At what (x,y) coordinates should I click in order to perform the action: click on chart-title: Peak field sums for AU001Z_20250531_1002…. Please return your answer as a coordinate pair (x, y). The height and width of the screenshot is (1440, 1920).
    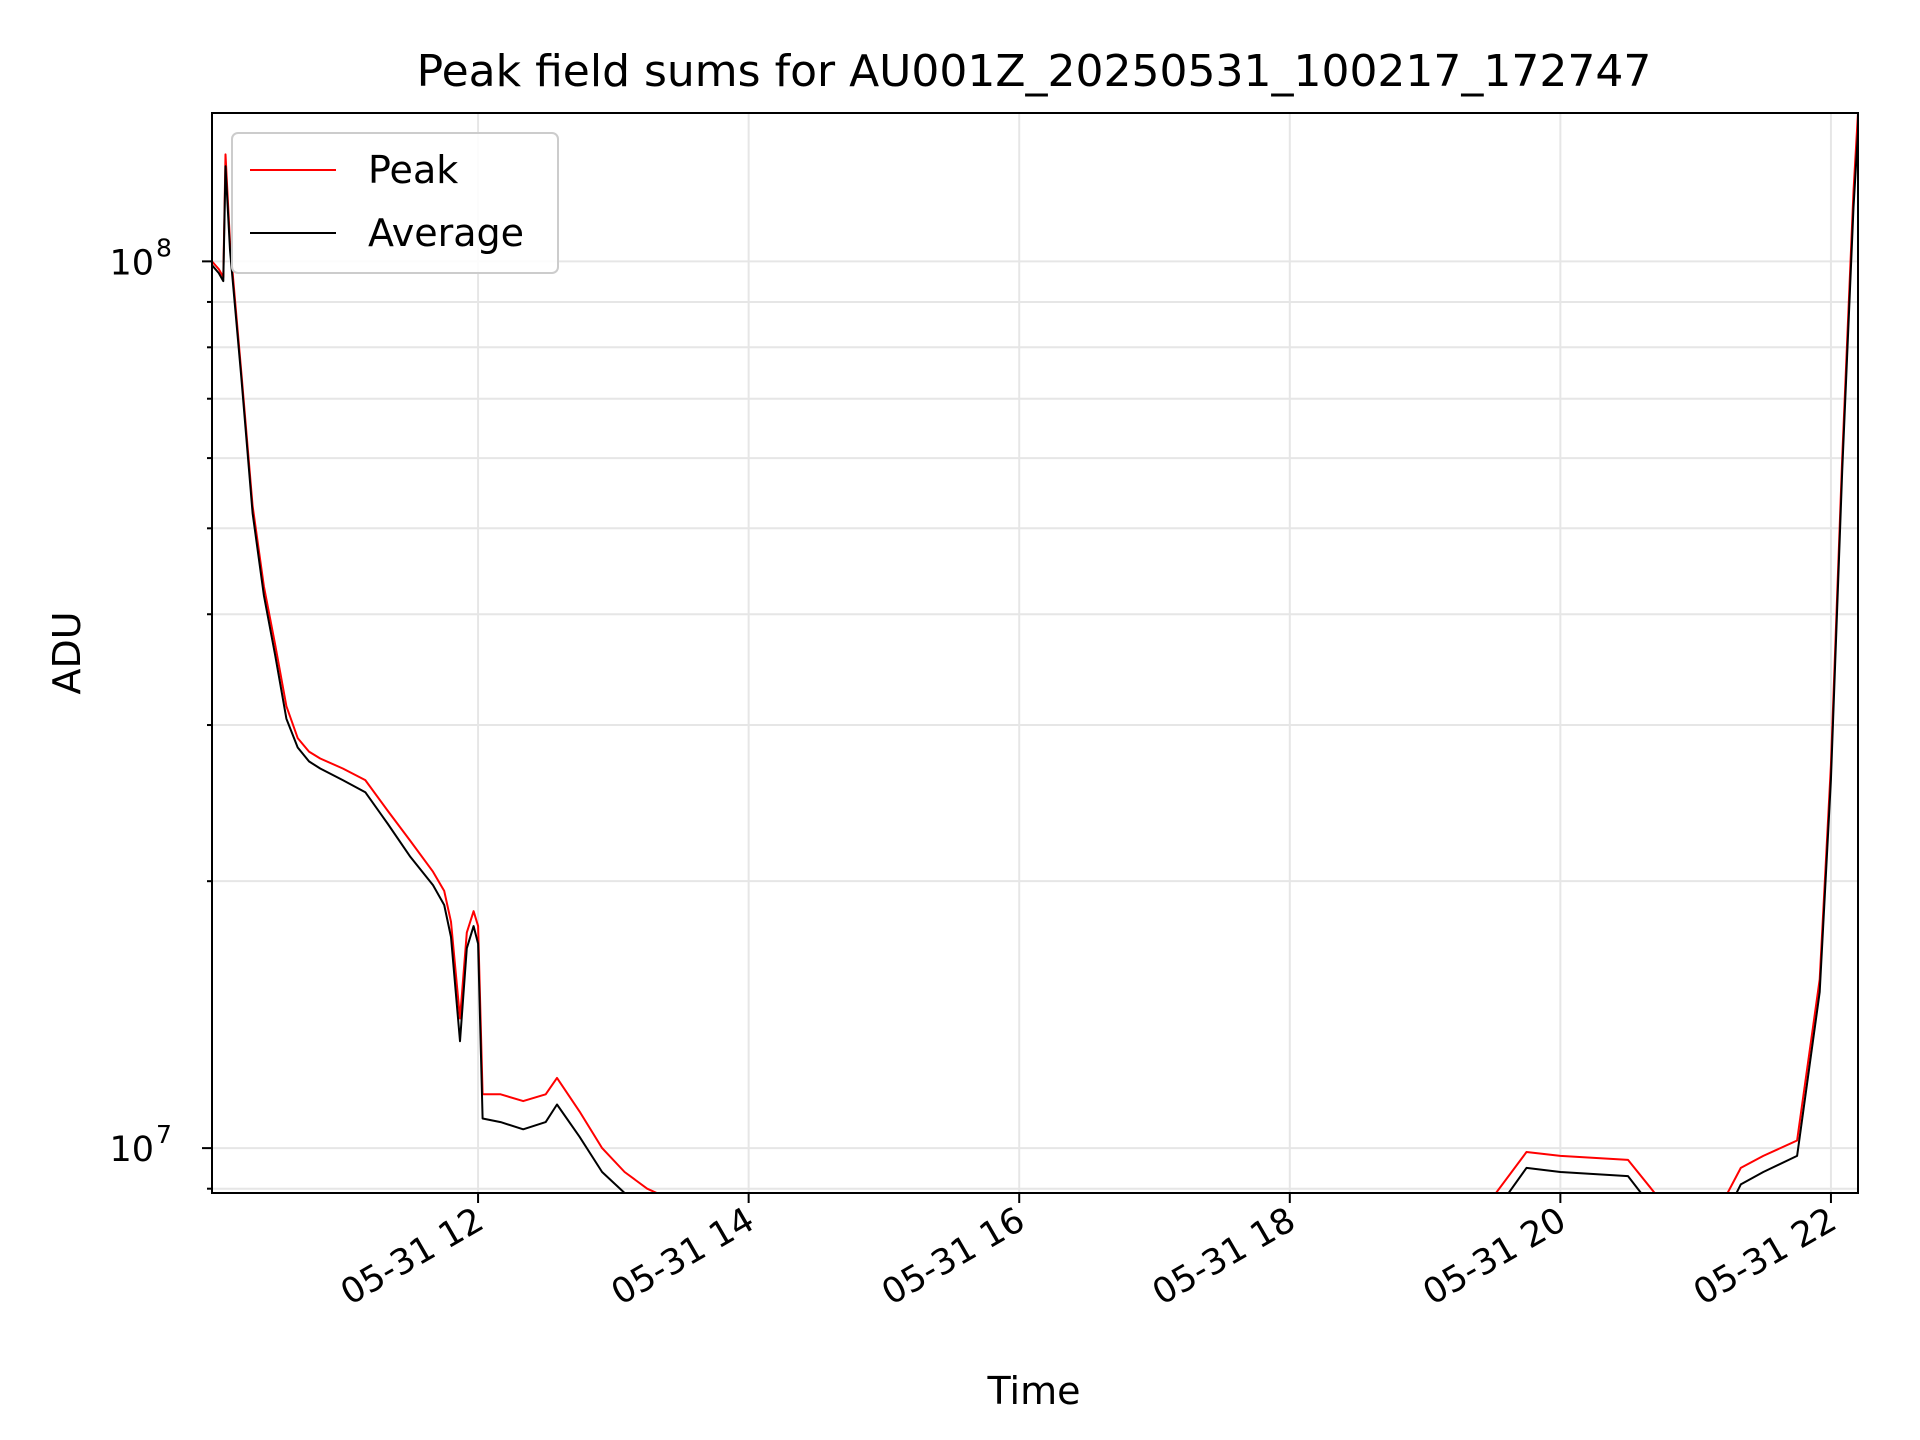
    Looking at the image, I should click on (1034, 71).